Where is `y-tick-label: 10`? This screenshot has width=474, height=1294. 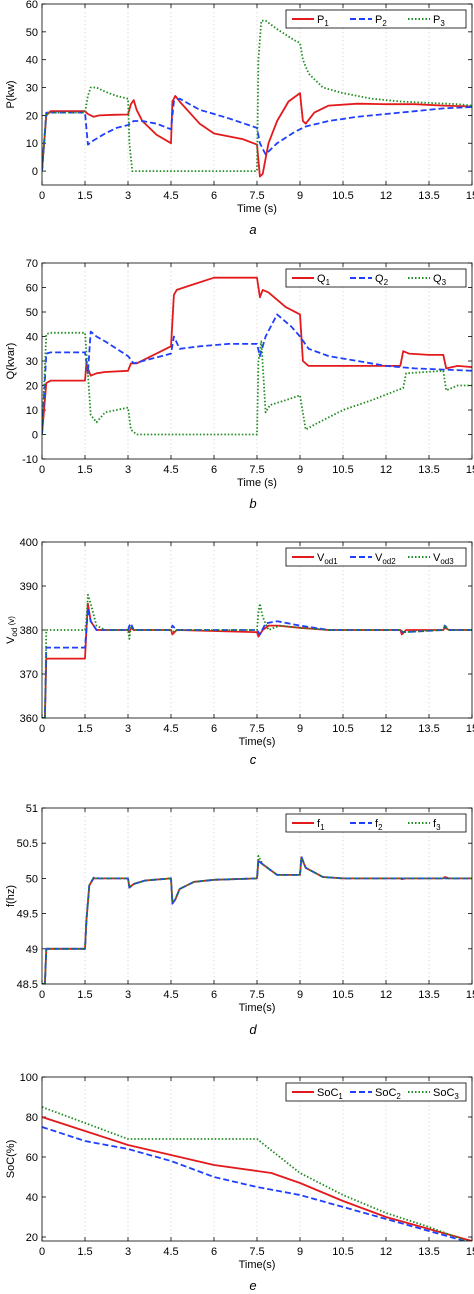 y-tick-label: 10 is located at coordinates (32, 411).